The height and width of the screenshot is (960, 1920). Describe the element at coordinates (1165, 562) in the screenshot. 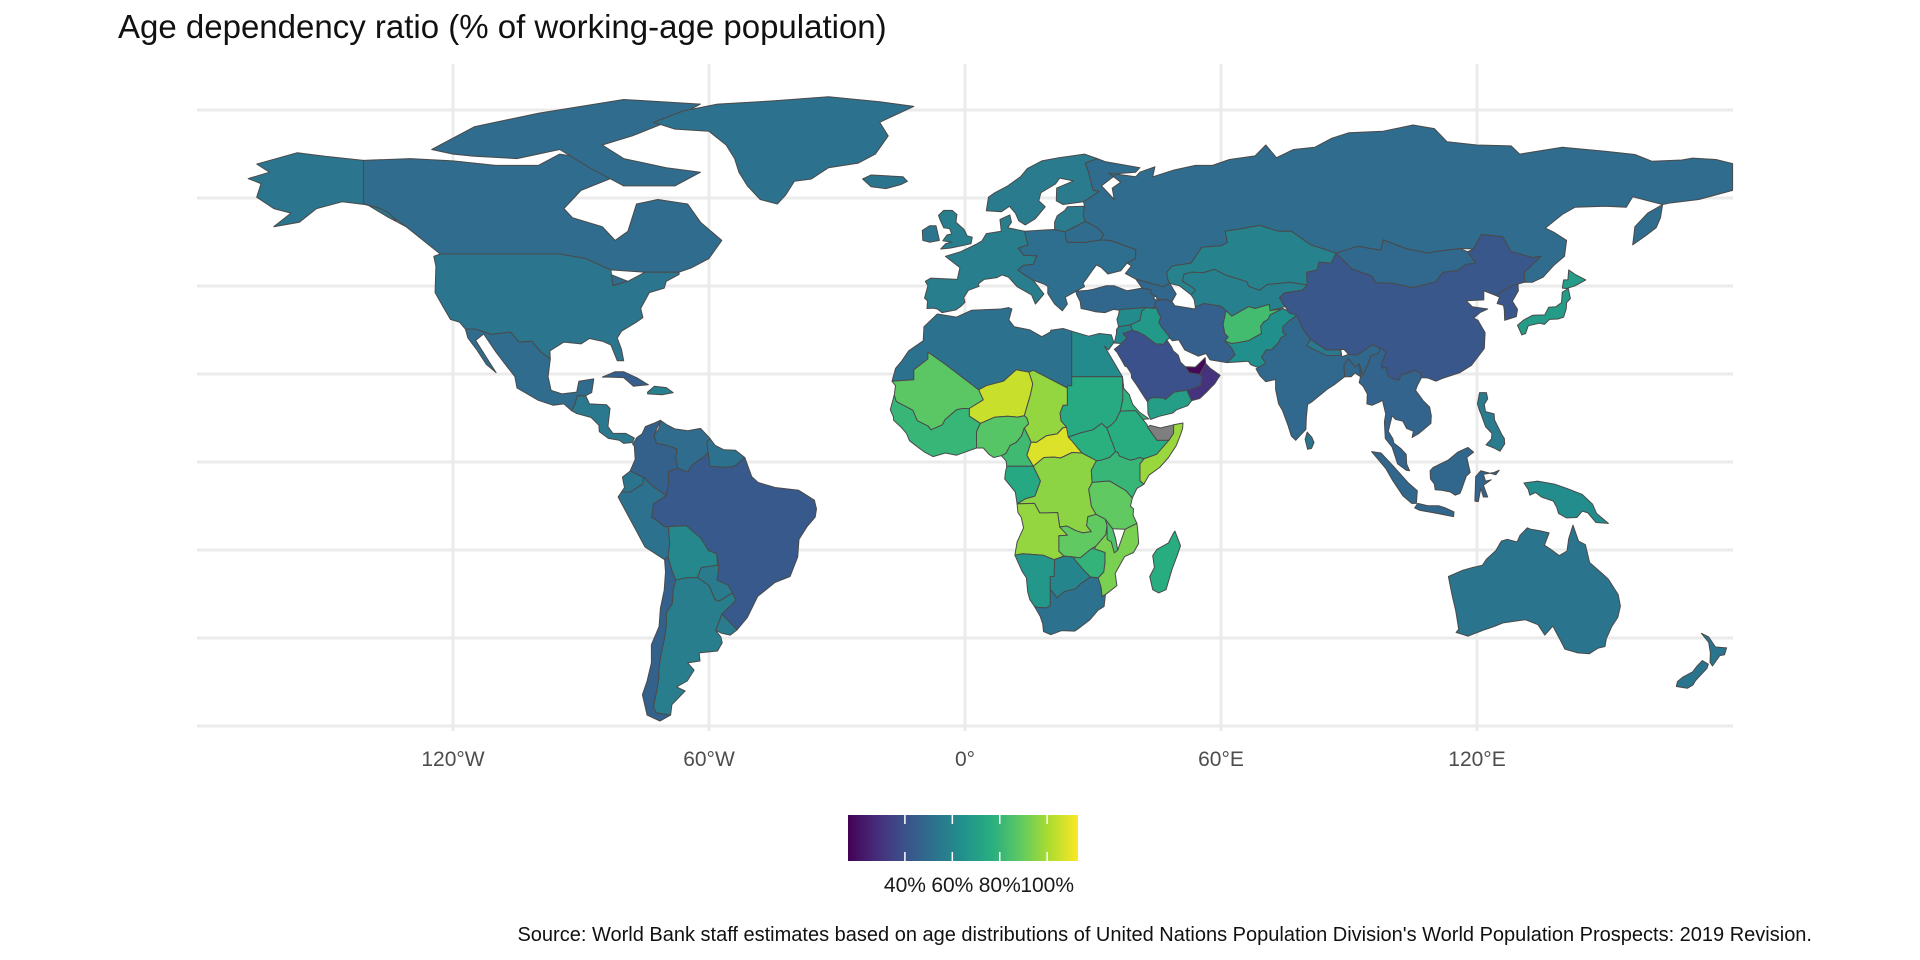

I see `country-madagascar` at that location.